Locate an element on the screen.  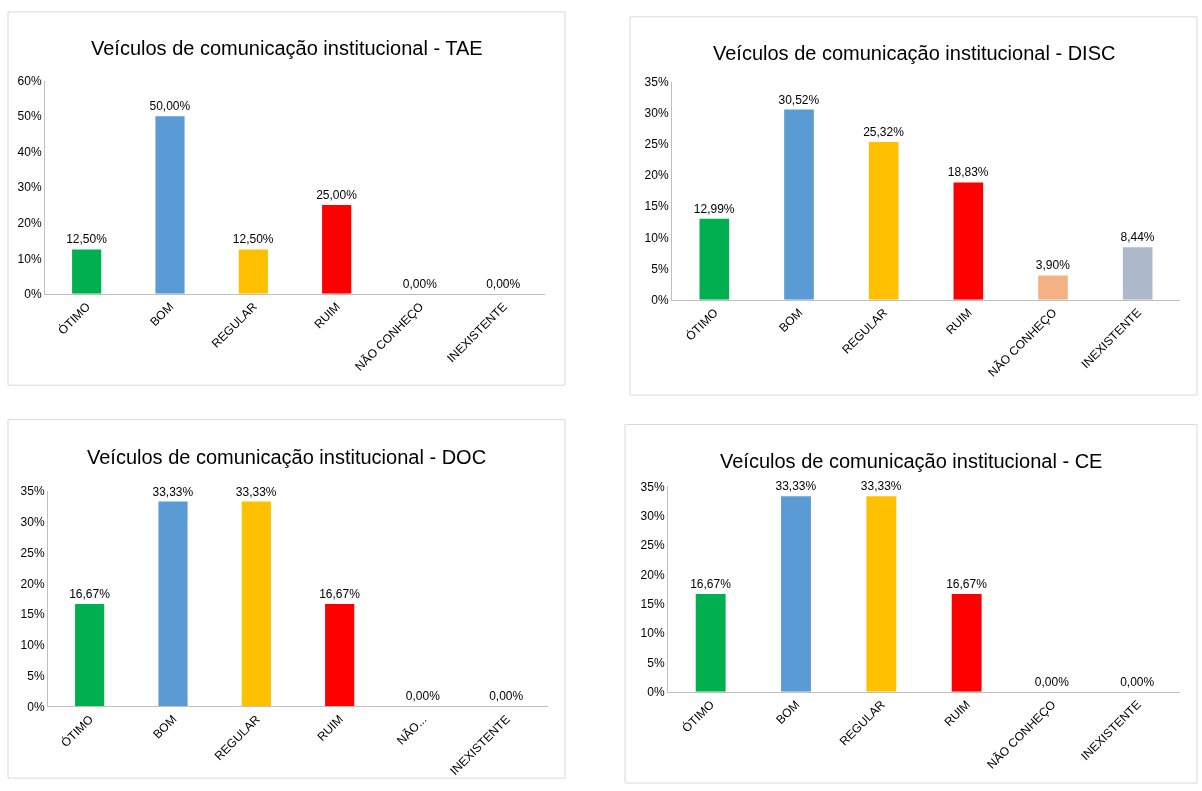
data-label: 25,00% is located at coordinates (337, 195).